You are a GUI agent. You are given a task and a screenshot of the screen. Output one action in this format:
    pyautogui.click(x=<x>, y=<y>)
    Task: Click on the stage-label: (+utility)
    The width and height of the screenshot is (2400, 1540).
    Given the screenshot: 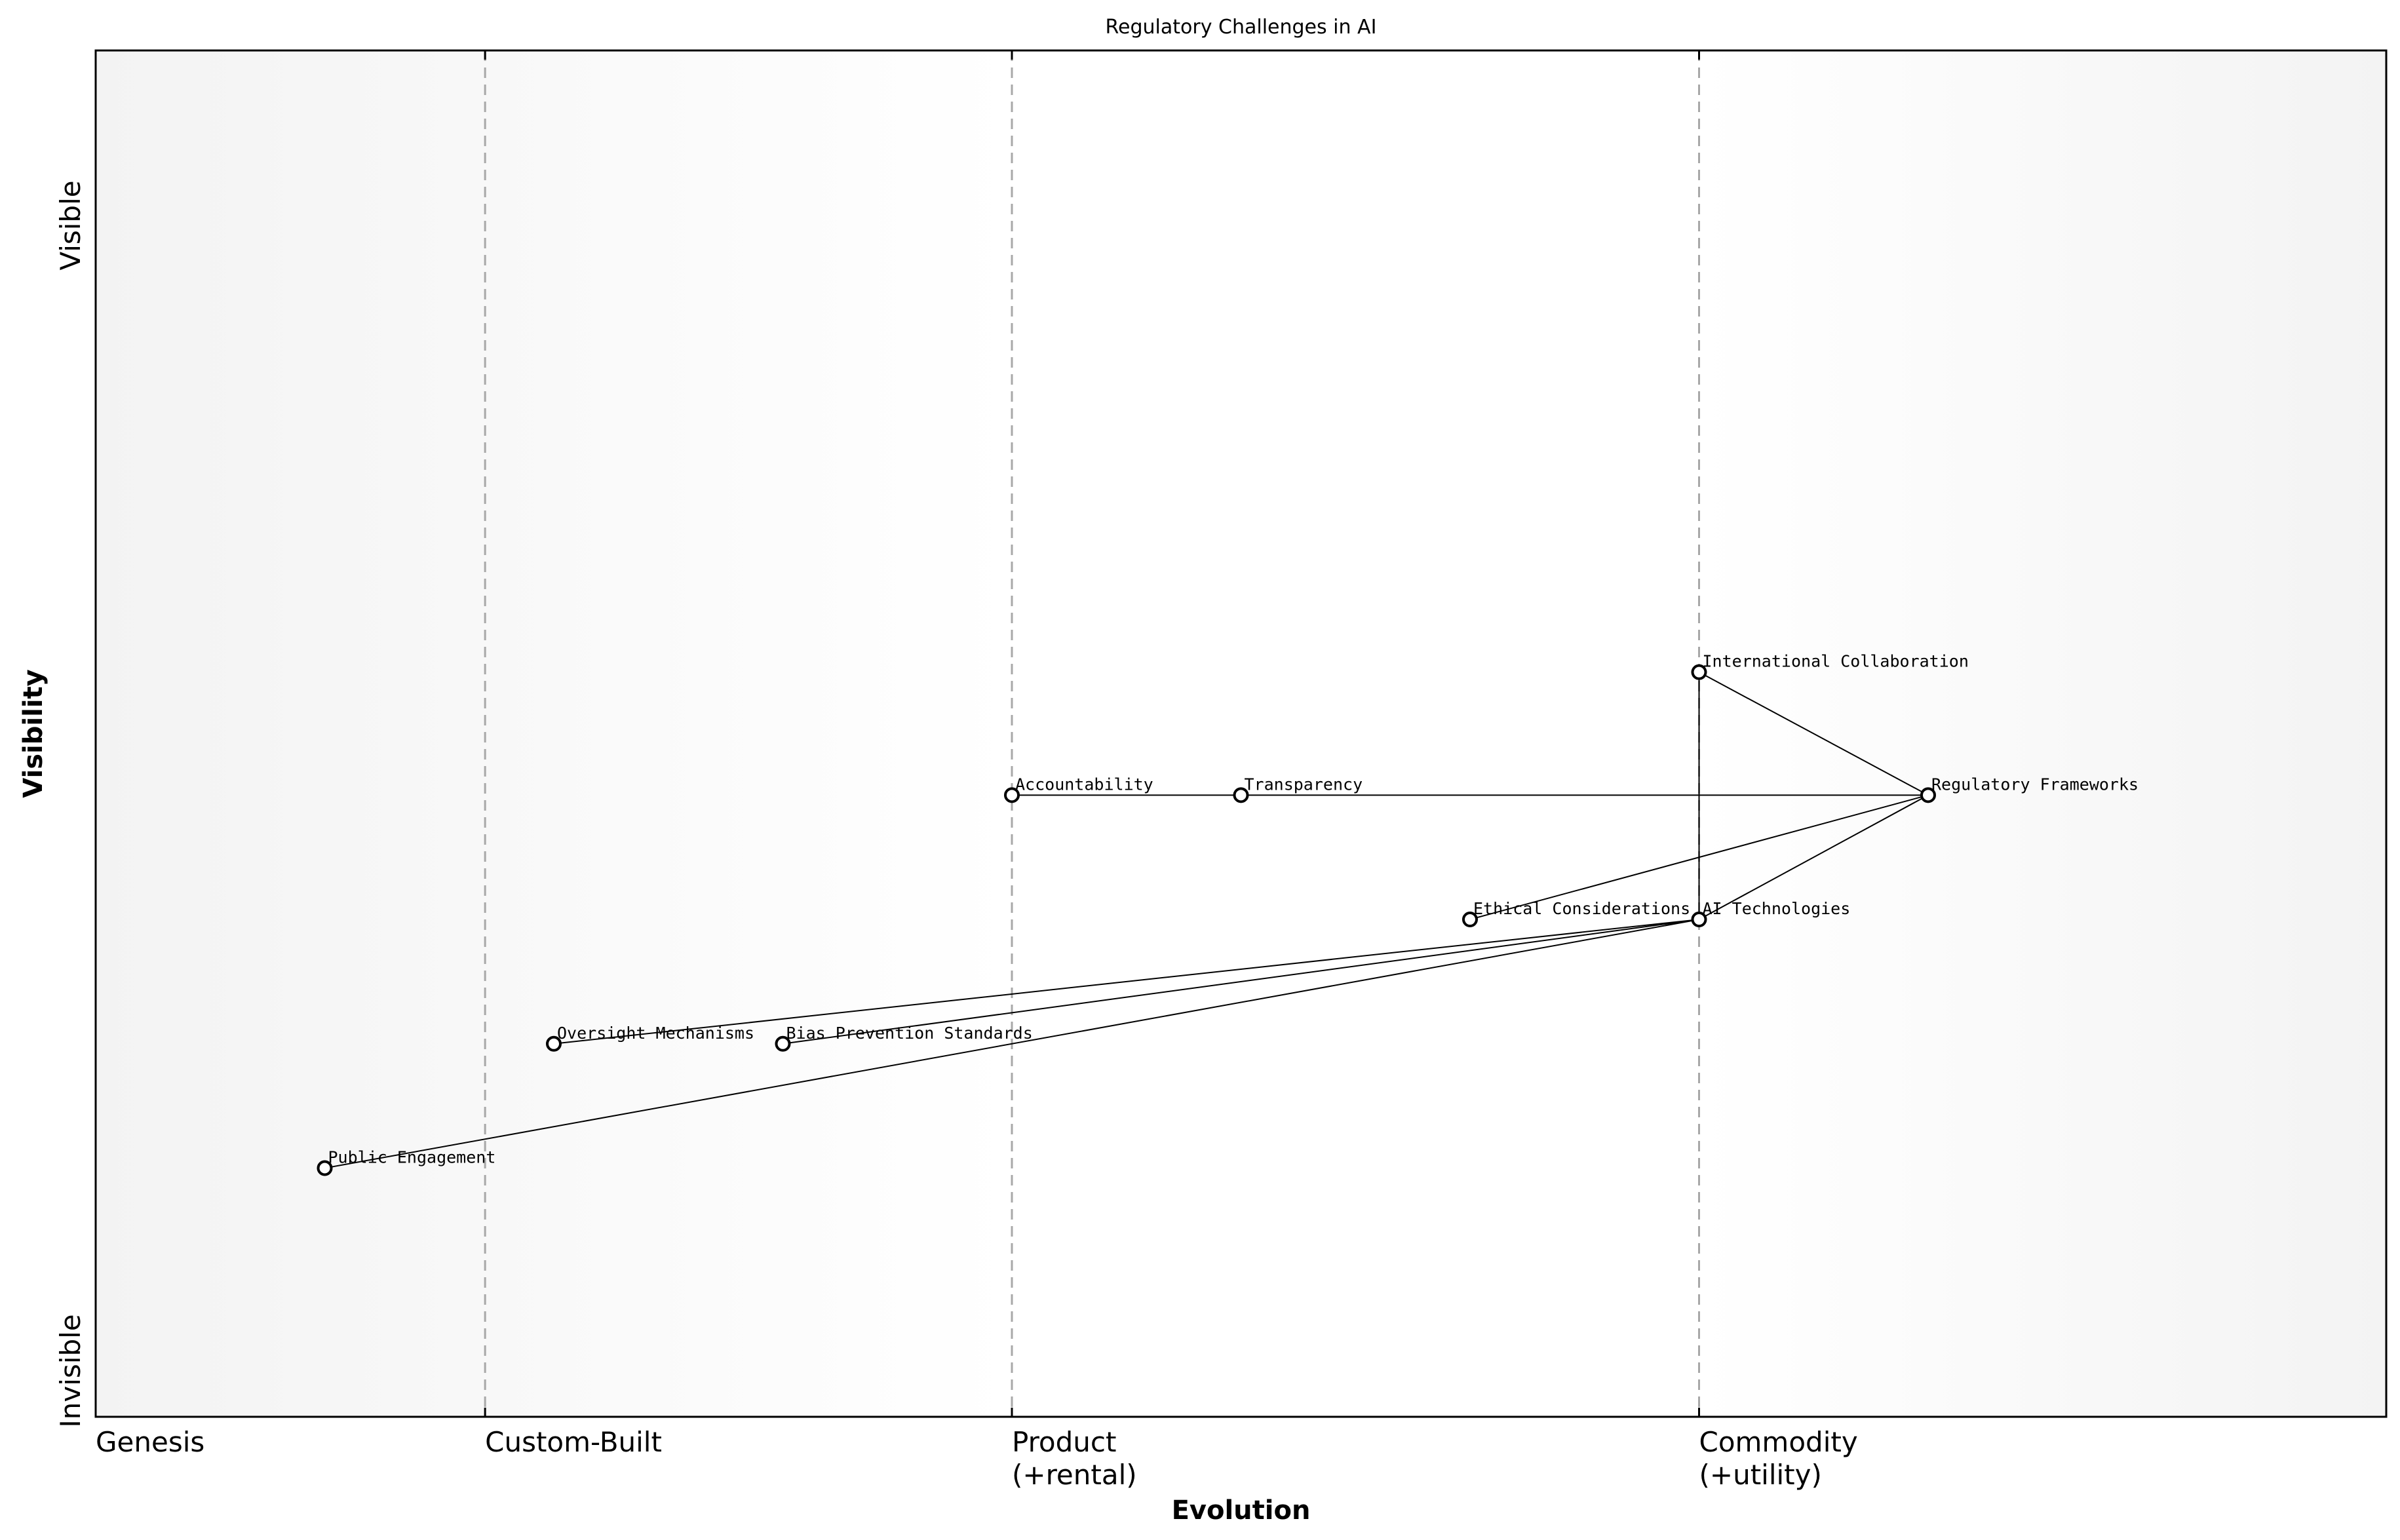 What is the action you would take?
    pyautogui.click(x=1760, y=1475)
    